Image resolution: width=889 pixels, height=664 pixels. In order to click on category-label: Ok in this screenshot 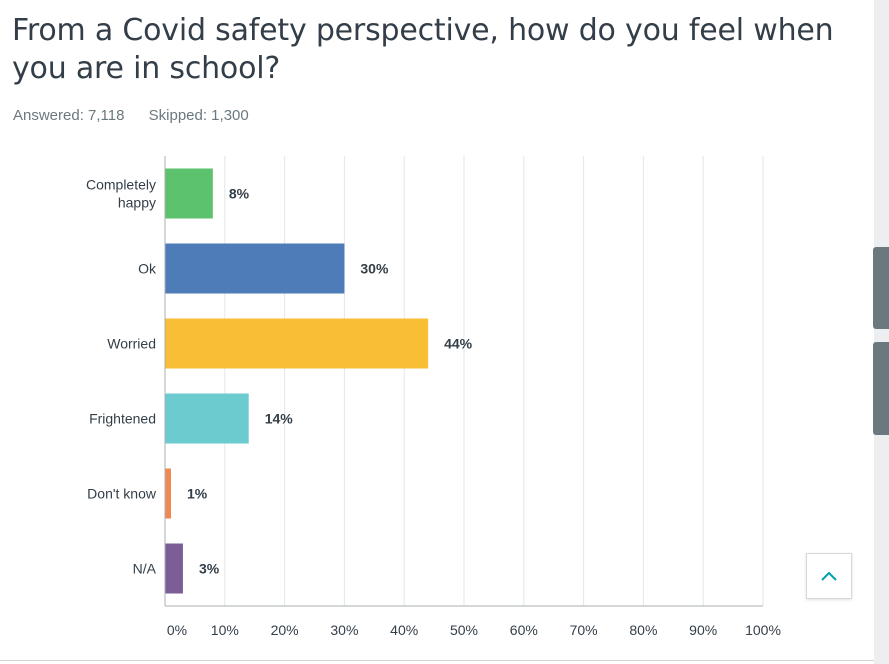, I will do `click(147, 269)`.